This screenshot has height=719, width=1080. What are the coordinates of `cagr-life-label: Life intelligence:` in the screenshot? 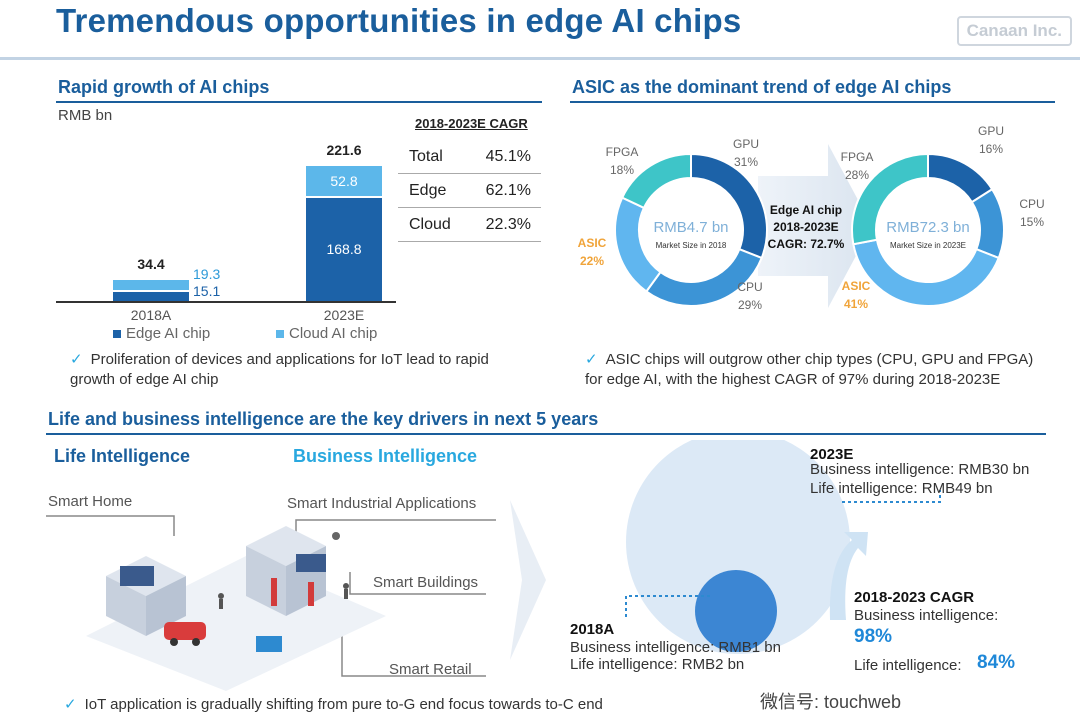 It's located at (908, 665).